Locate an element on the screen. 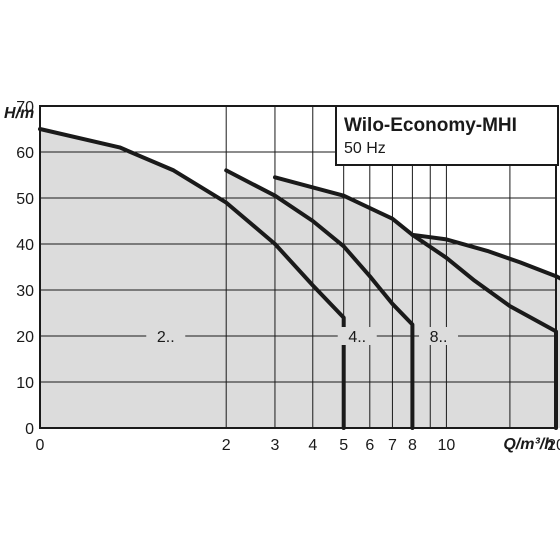  chart-subtitle: 50 Hz is located at coordinates (365, 148).